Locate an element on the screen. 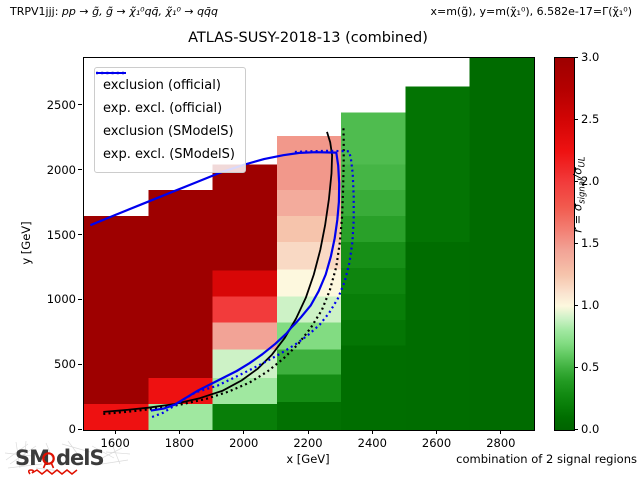  x-tick-label: 2600 is located at coordinates (436, 443).